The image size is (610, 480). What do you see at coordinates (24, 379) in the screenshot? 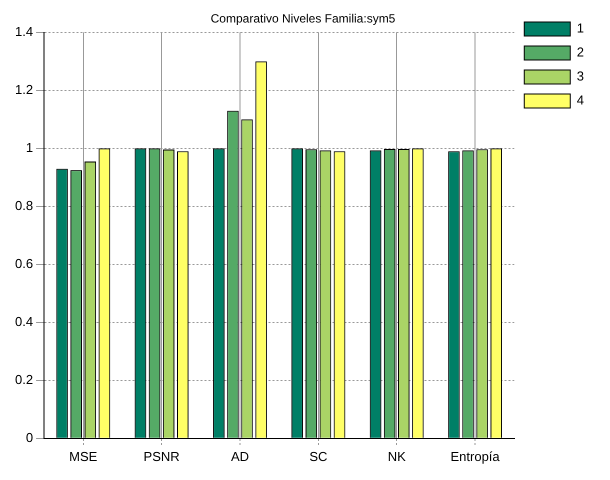
I see `y-tick-label: 0.2` at bounding box center [24, 379].